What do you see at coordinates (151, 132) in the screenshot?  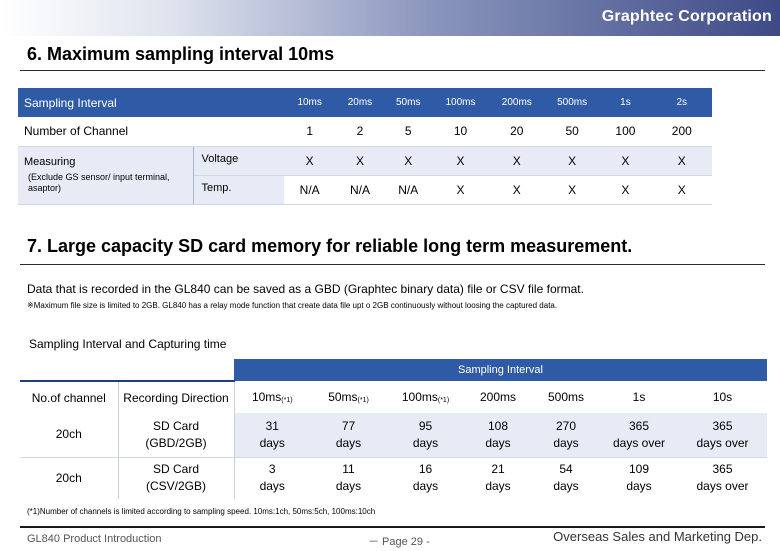 I see `row-label: Number of Channel` at bounding box center [151, 132].